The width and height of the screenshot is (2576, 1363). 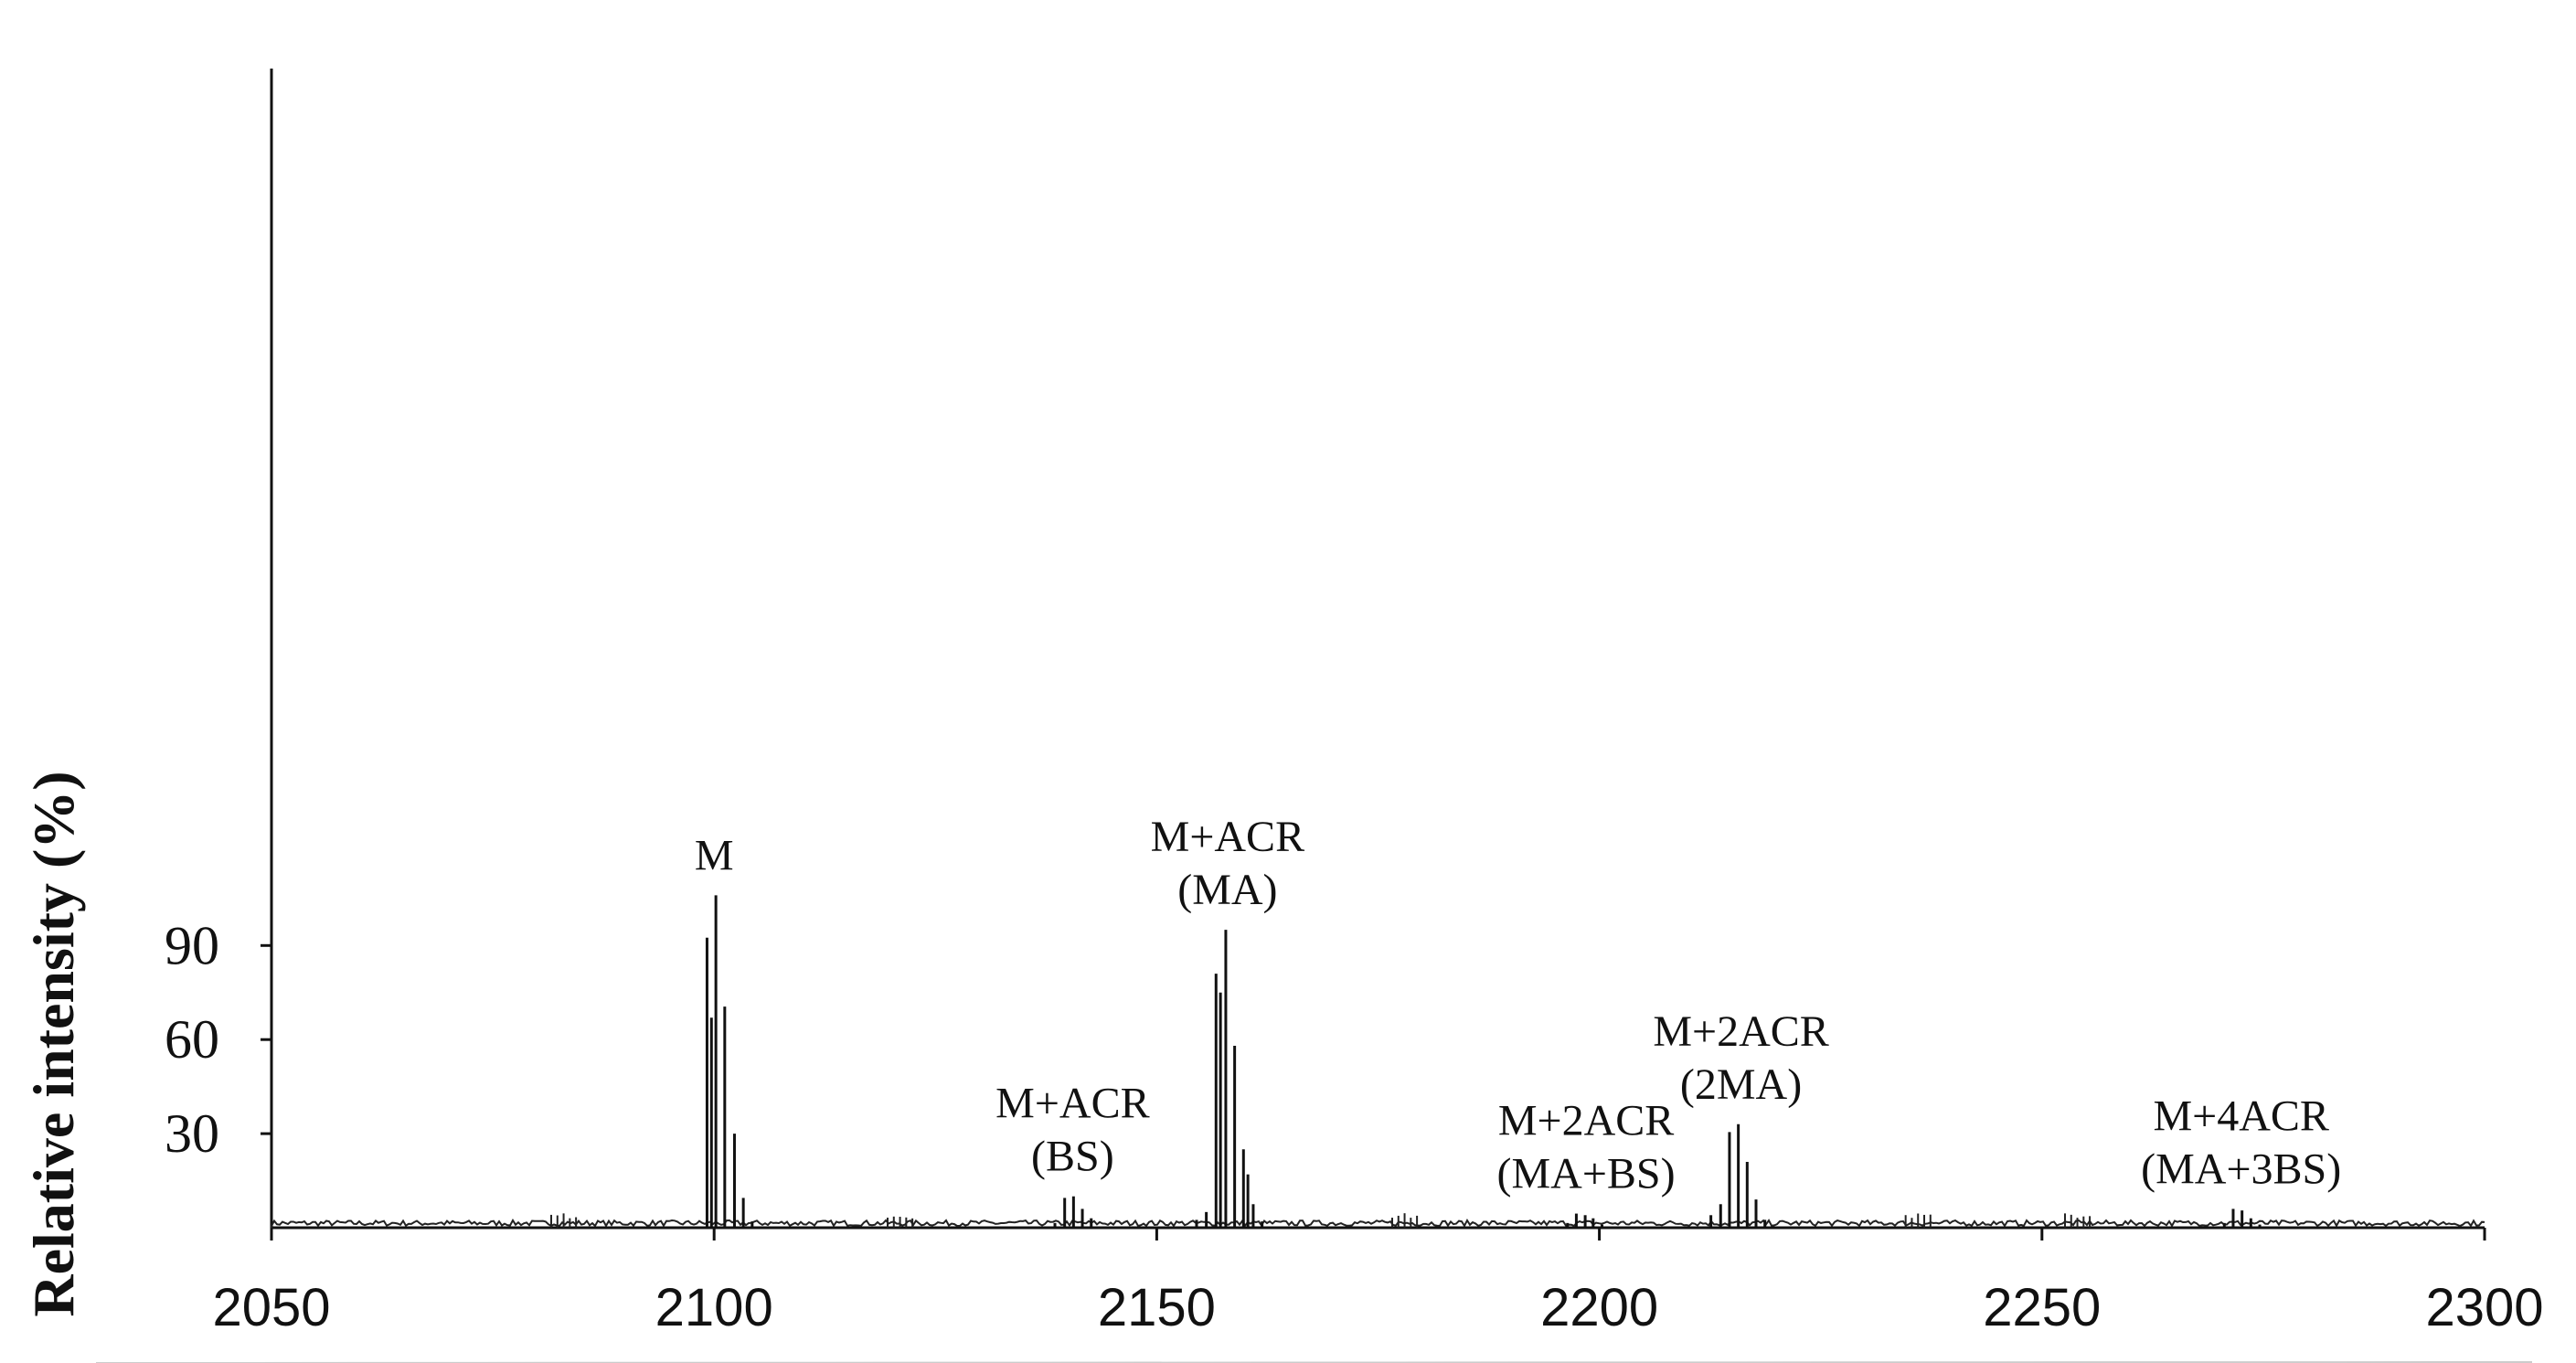 What do you see at coordinates (1741, 1084) in the screenshot?
I see `peak-annotation-label: (2MA)` at bounding box center [1741, 1084].